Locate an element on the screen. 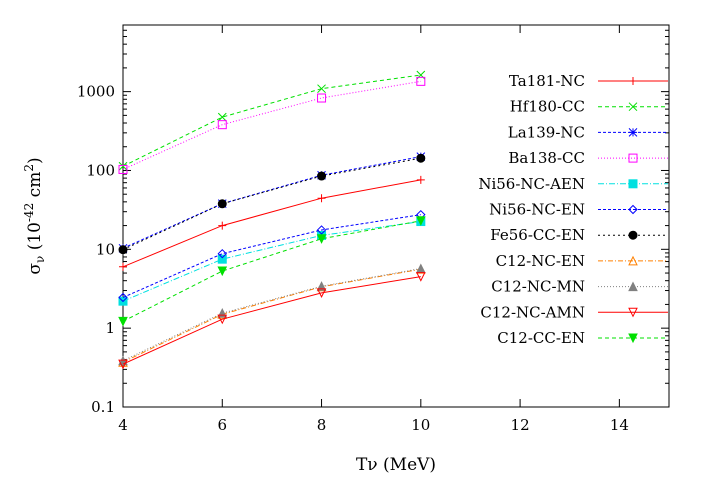  series-c12-nc-mn is located at coordinates (272, 314).